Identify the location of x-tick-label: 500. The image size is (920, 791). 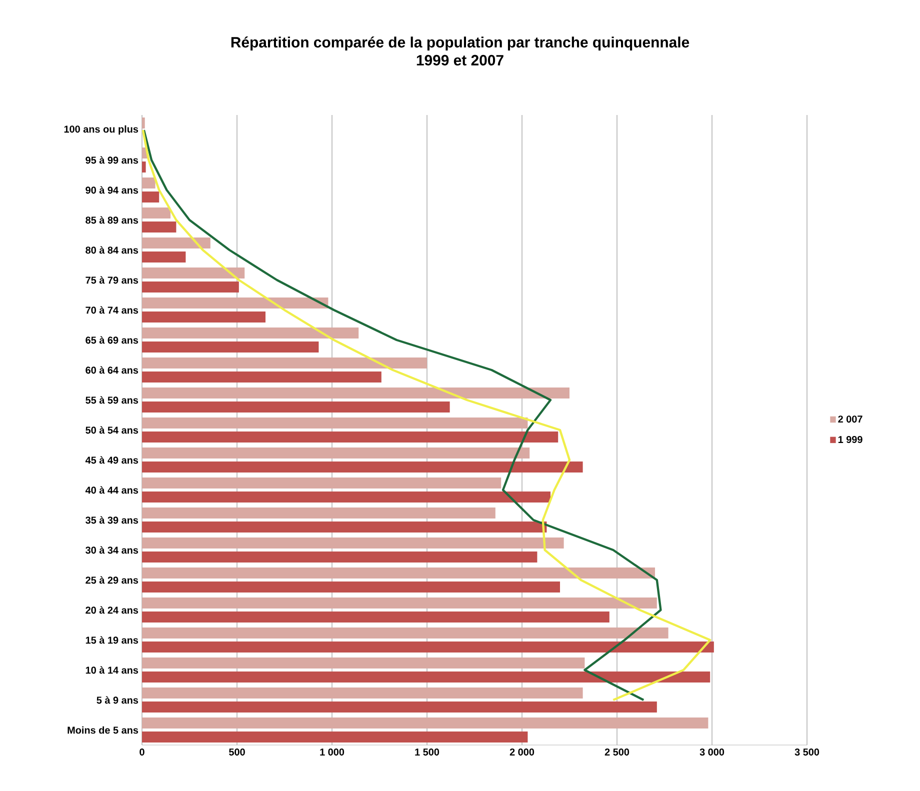
(237, 752).